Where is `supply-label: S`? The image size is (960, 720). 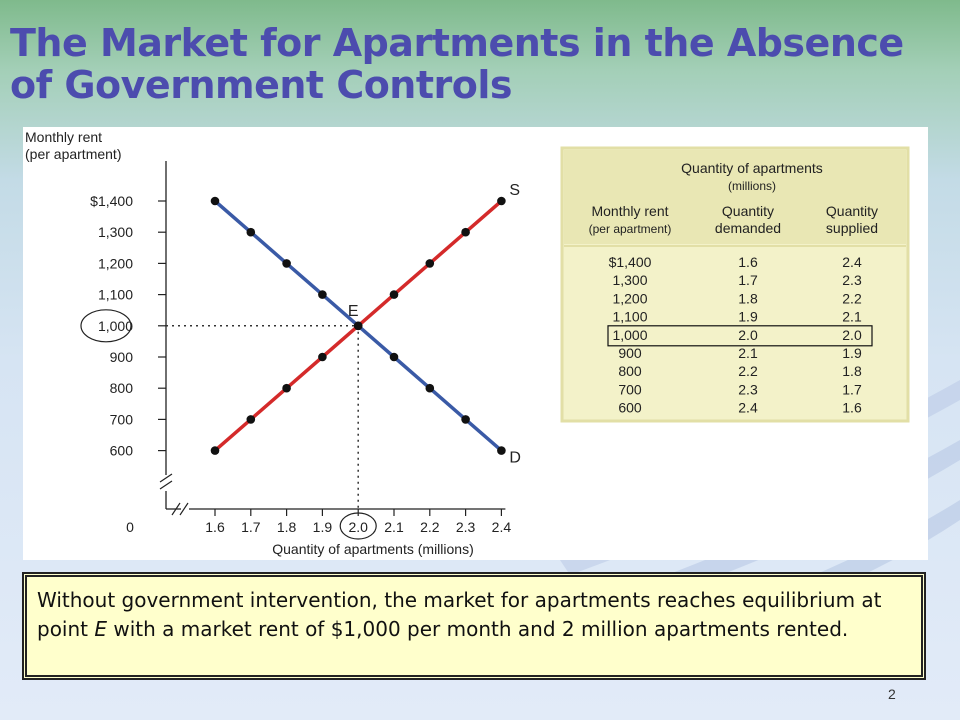
supply-label: S is located at coordinates (514, 190).